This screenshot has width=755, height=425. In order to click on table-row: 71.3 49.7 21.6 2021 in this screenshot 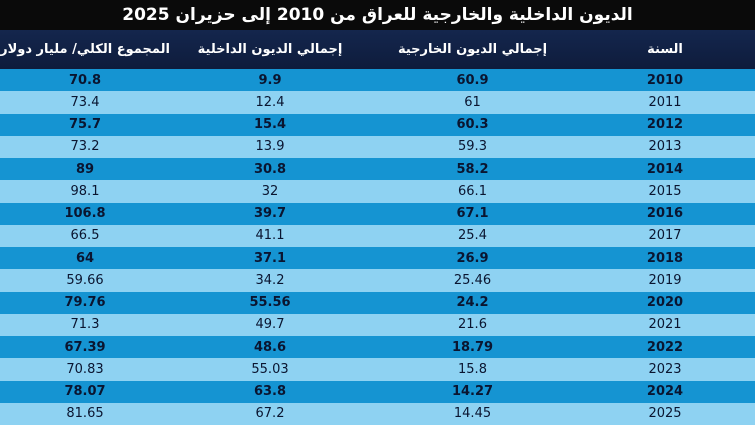, I will do `click(377, 324)`.